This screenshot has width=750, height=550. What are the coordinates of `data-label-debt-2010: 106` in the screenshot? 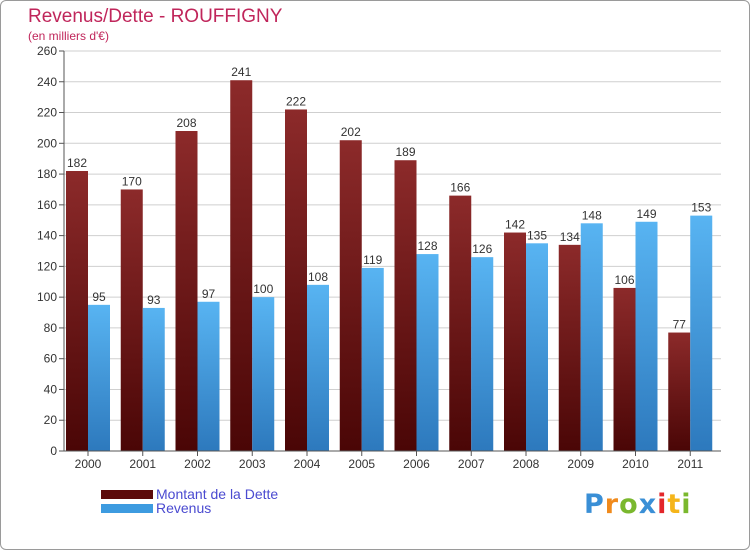 It's located at (624, 280).